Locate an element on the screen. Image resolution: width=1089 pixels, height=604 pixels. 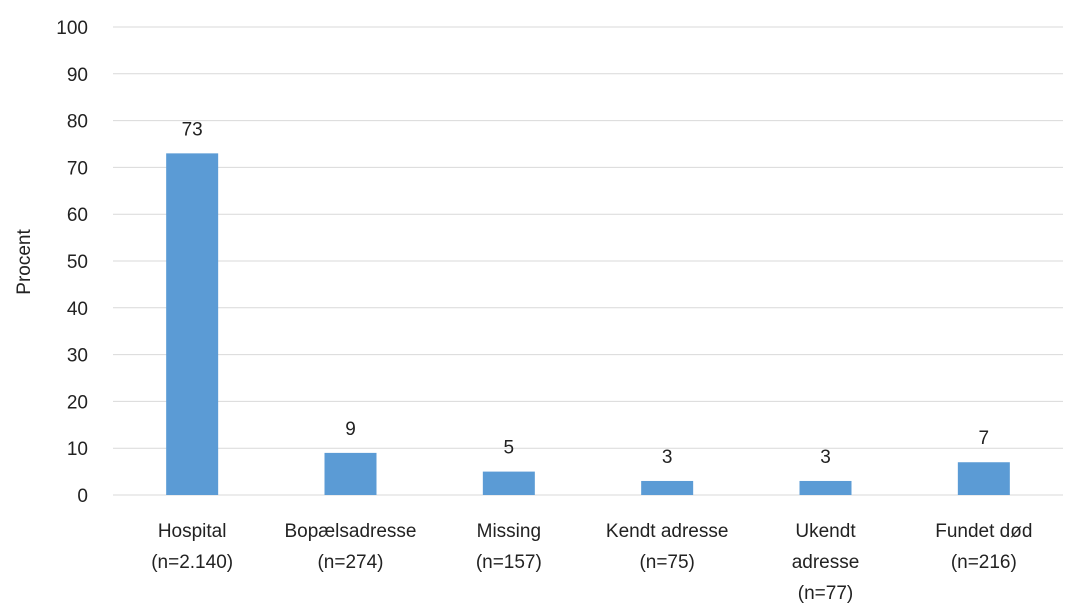
y-axis-title: Procent is located at coordinates (24, 262).